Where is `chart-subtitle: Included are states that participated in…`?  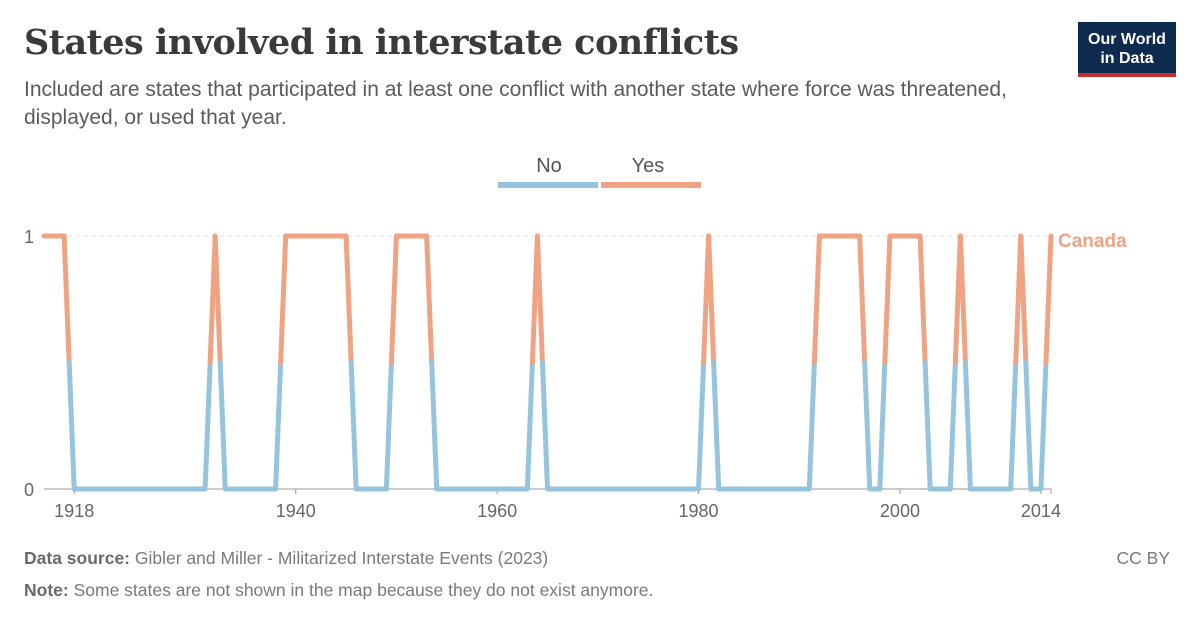 chart-subtitle: Included are states that participated in… is located at coordinates (515, 103).